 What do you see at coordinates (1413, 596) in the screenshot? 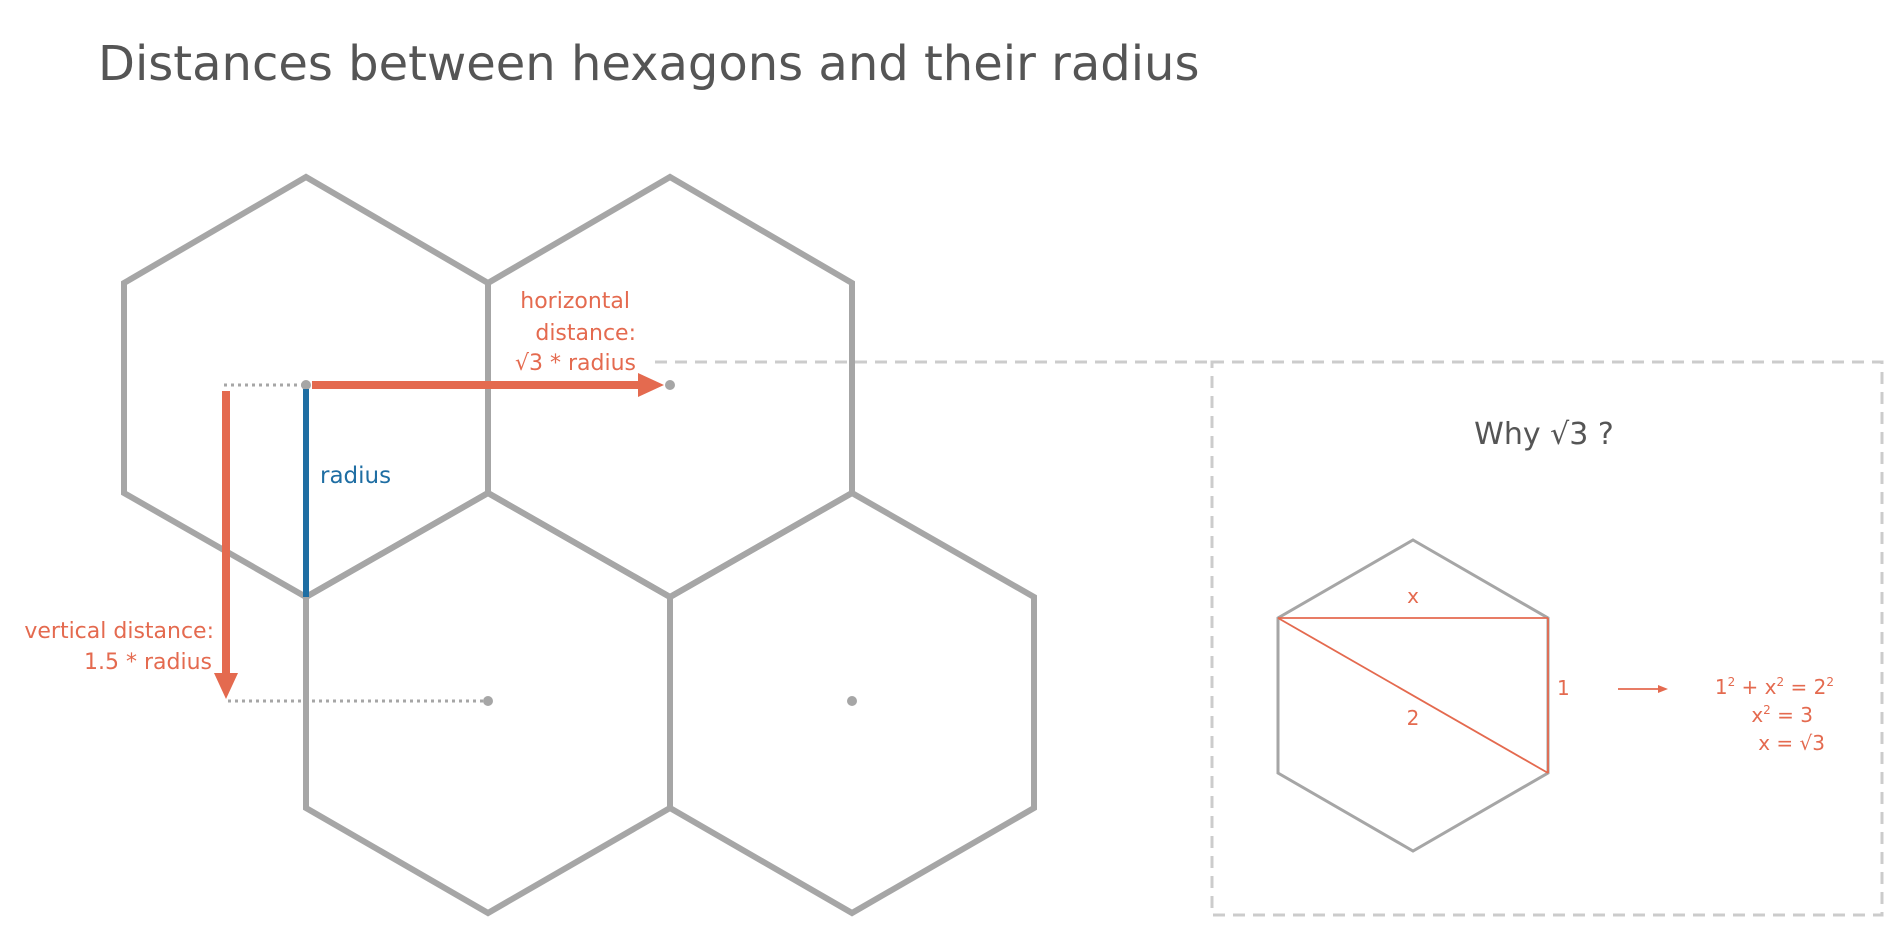
I see `inset-label-x: x` at bounding box center [1413, 596].